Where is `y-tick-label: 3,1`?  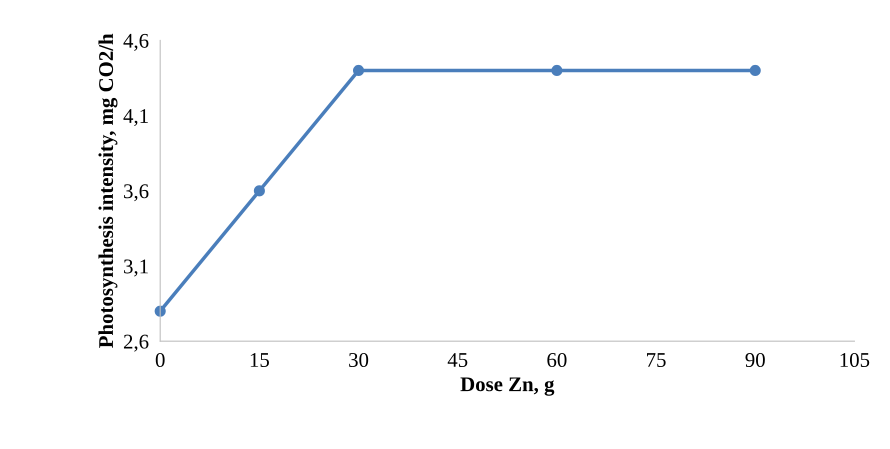
y-tick-label: 3,1 is located at coordinates (136, 267).